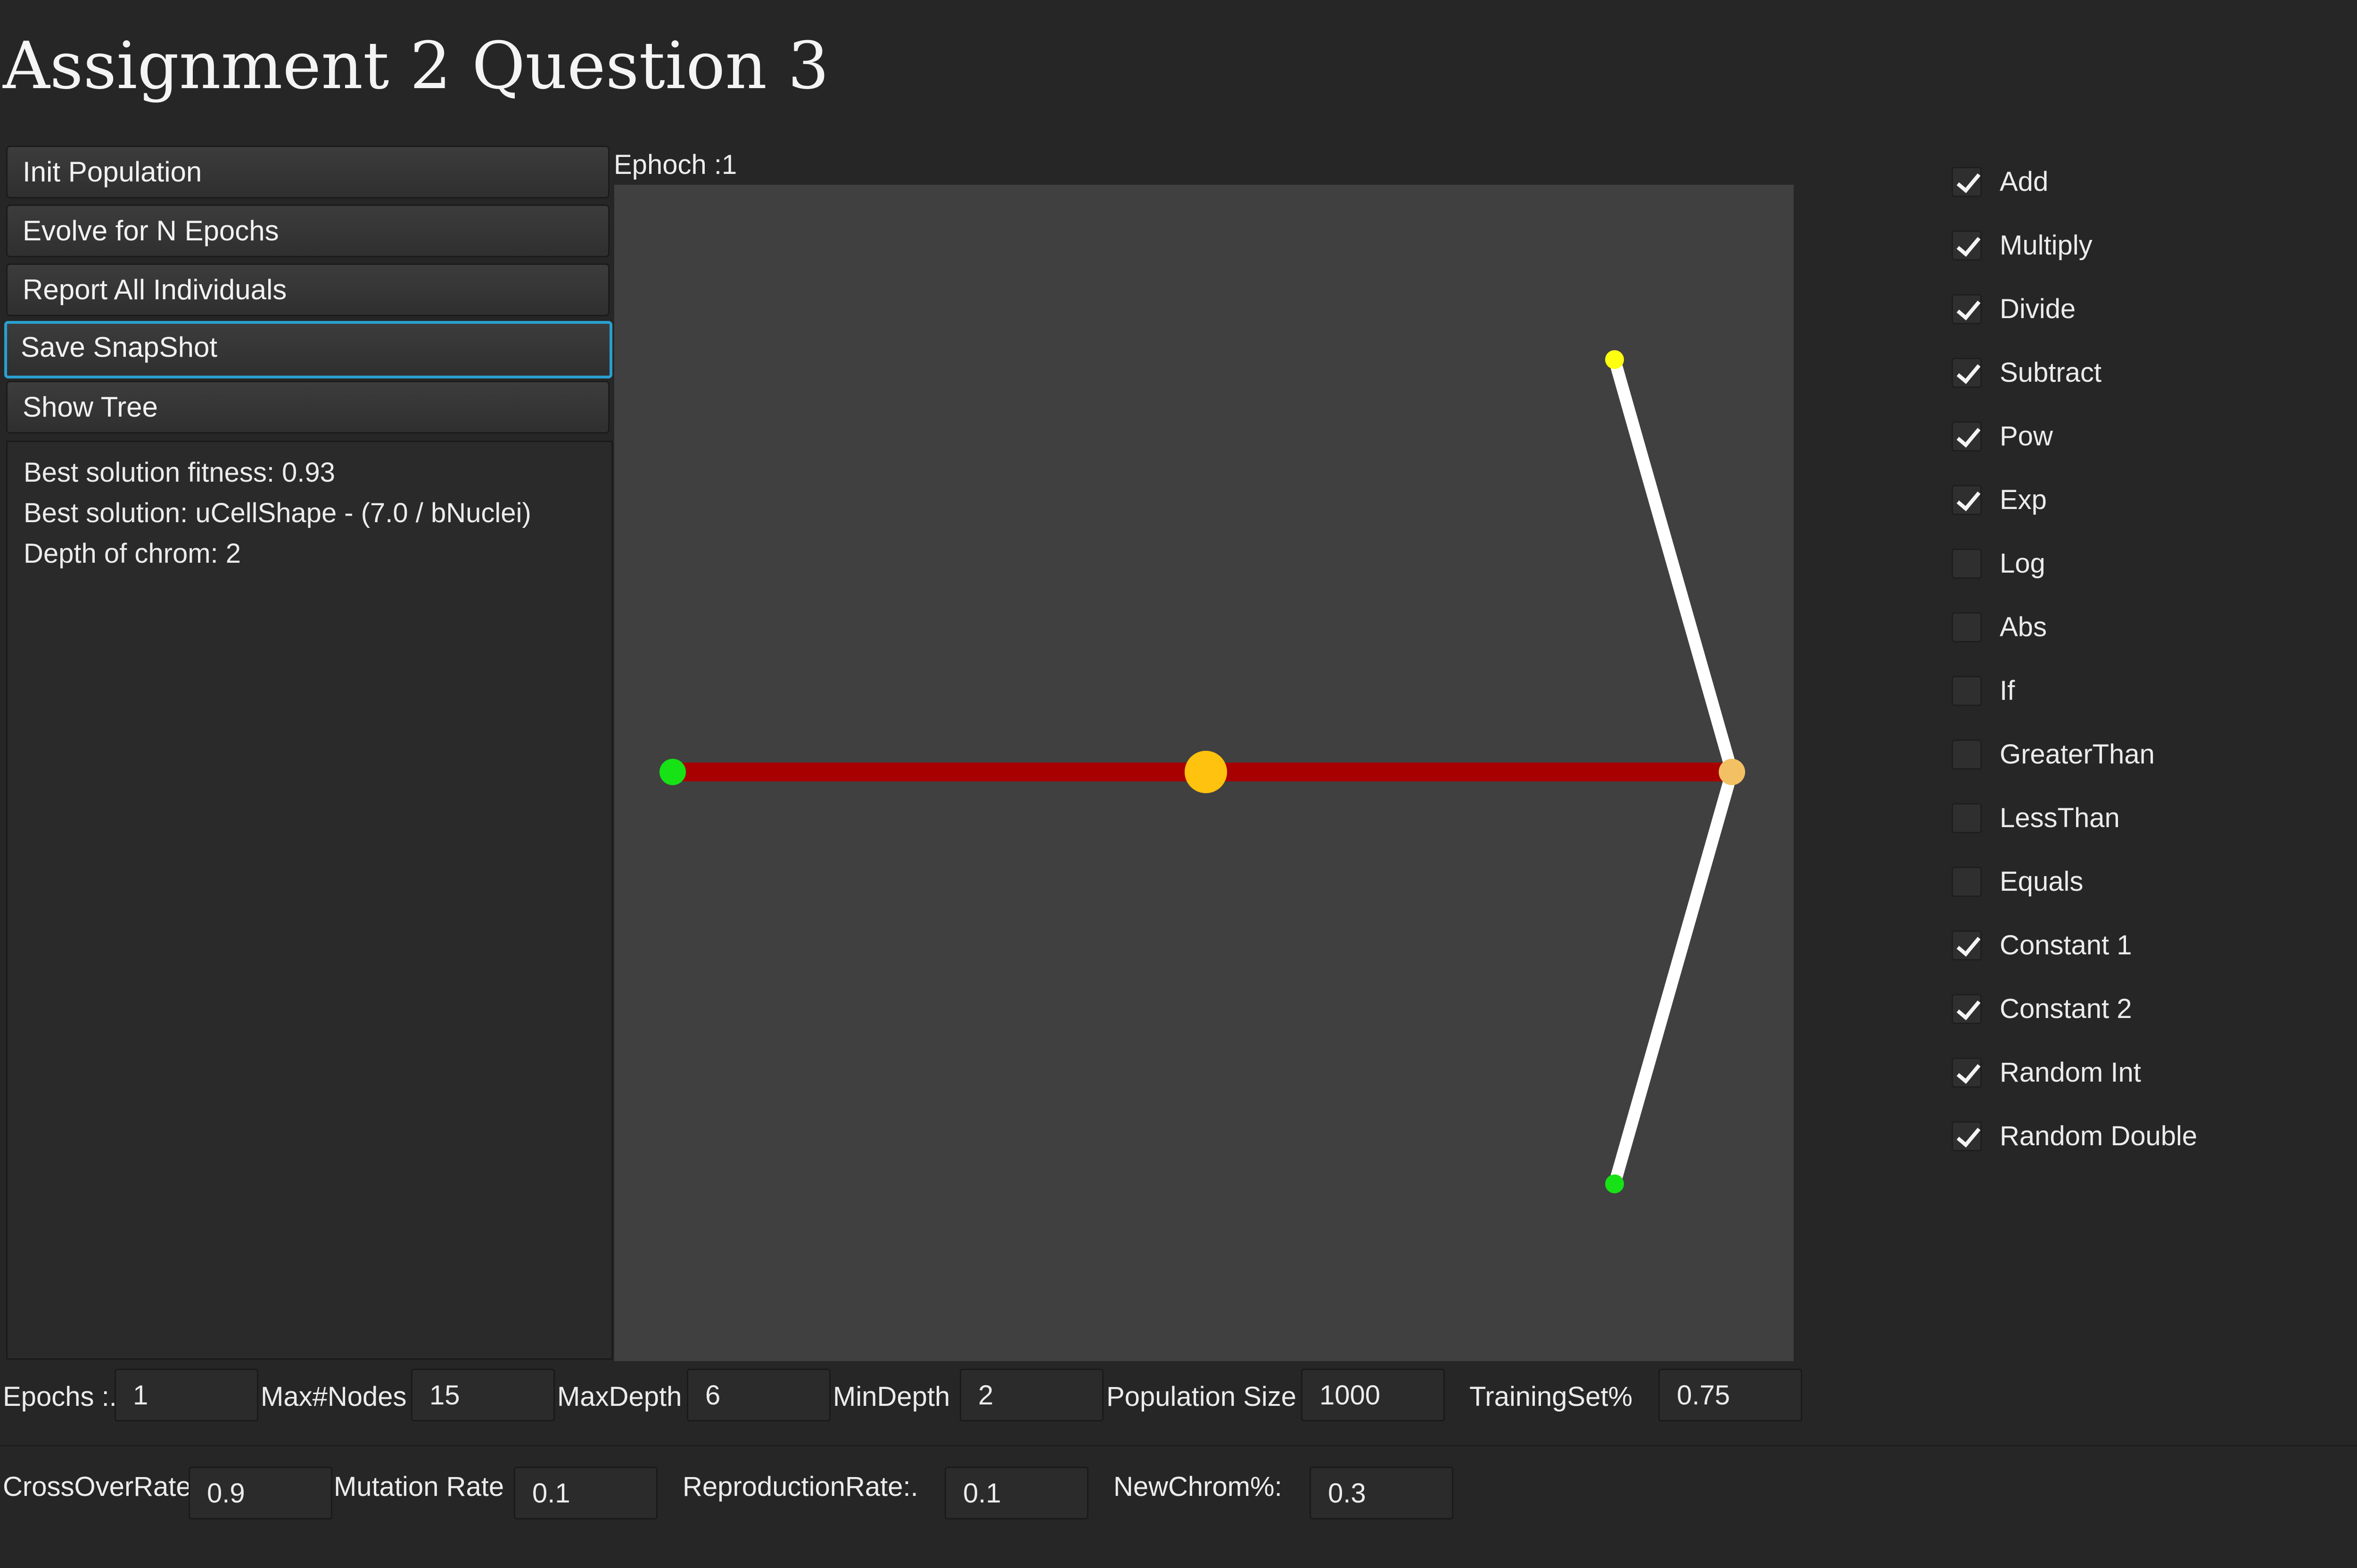  What do you see at coordinates (1178, 1445) in the screenshot?
I see `divider` at bounding box center [1178, 1445].